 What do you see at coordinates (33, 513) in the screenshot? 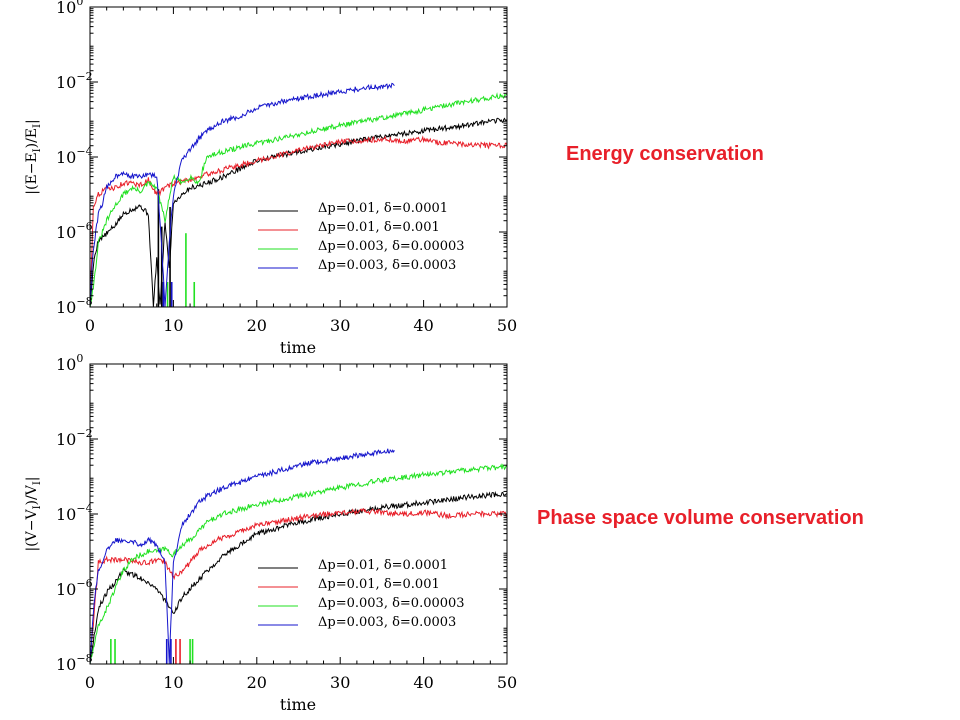
I see `y-axis-label: |(V−VI)/VI|` at bounding box center [33, 513].